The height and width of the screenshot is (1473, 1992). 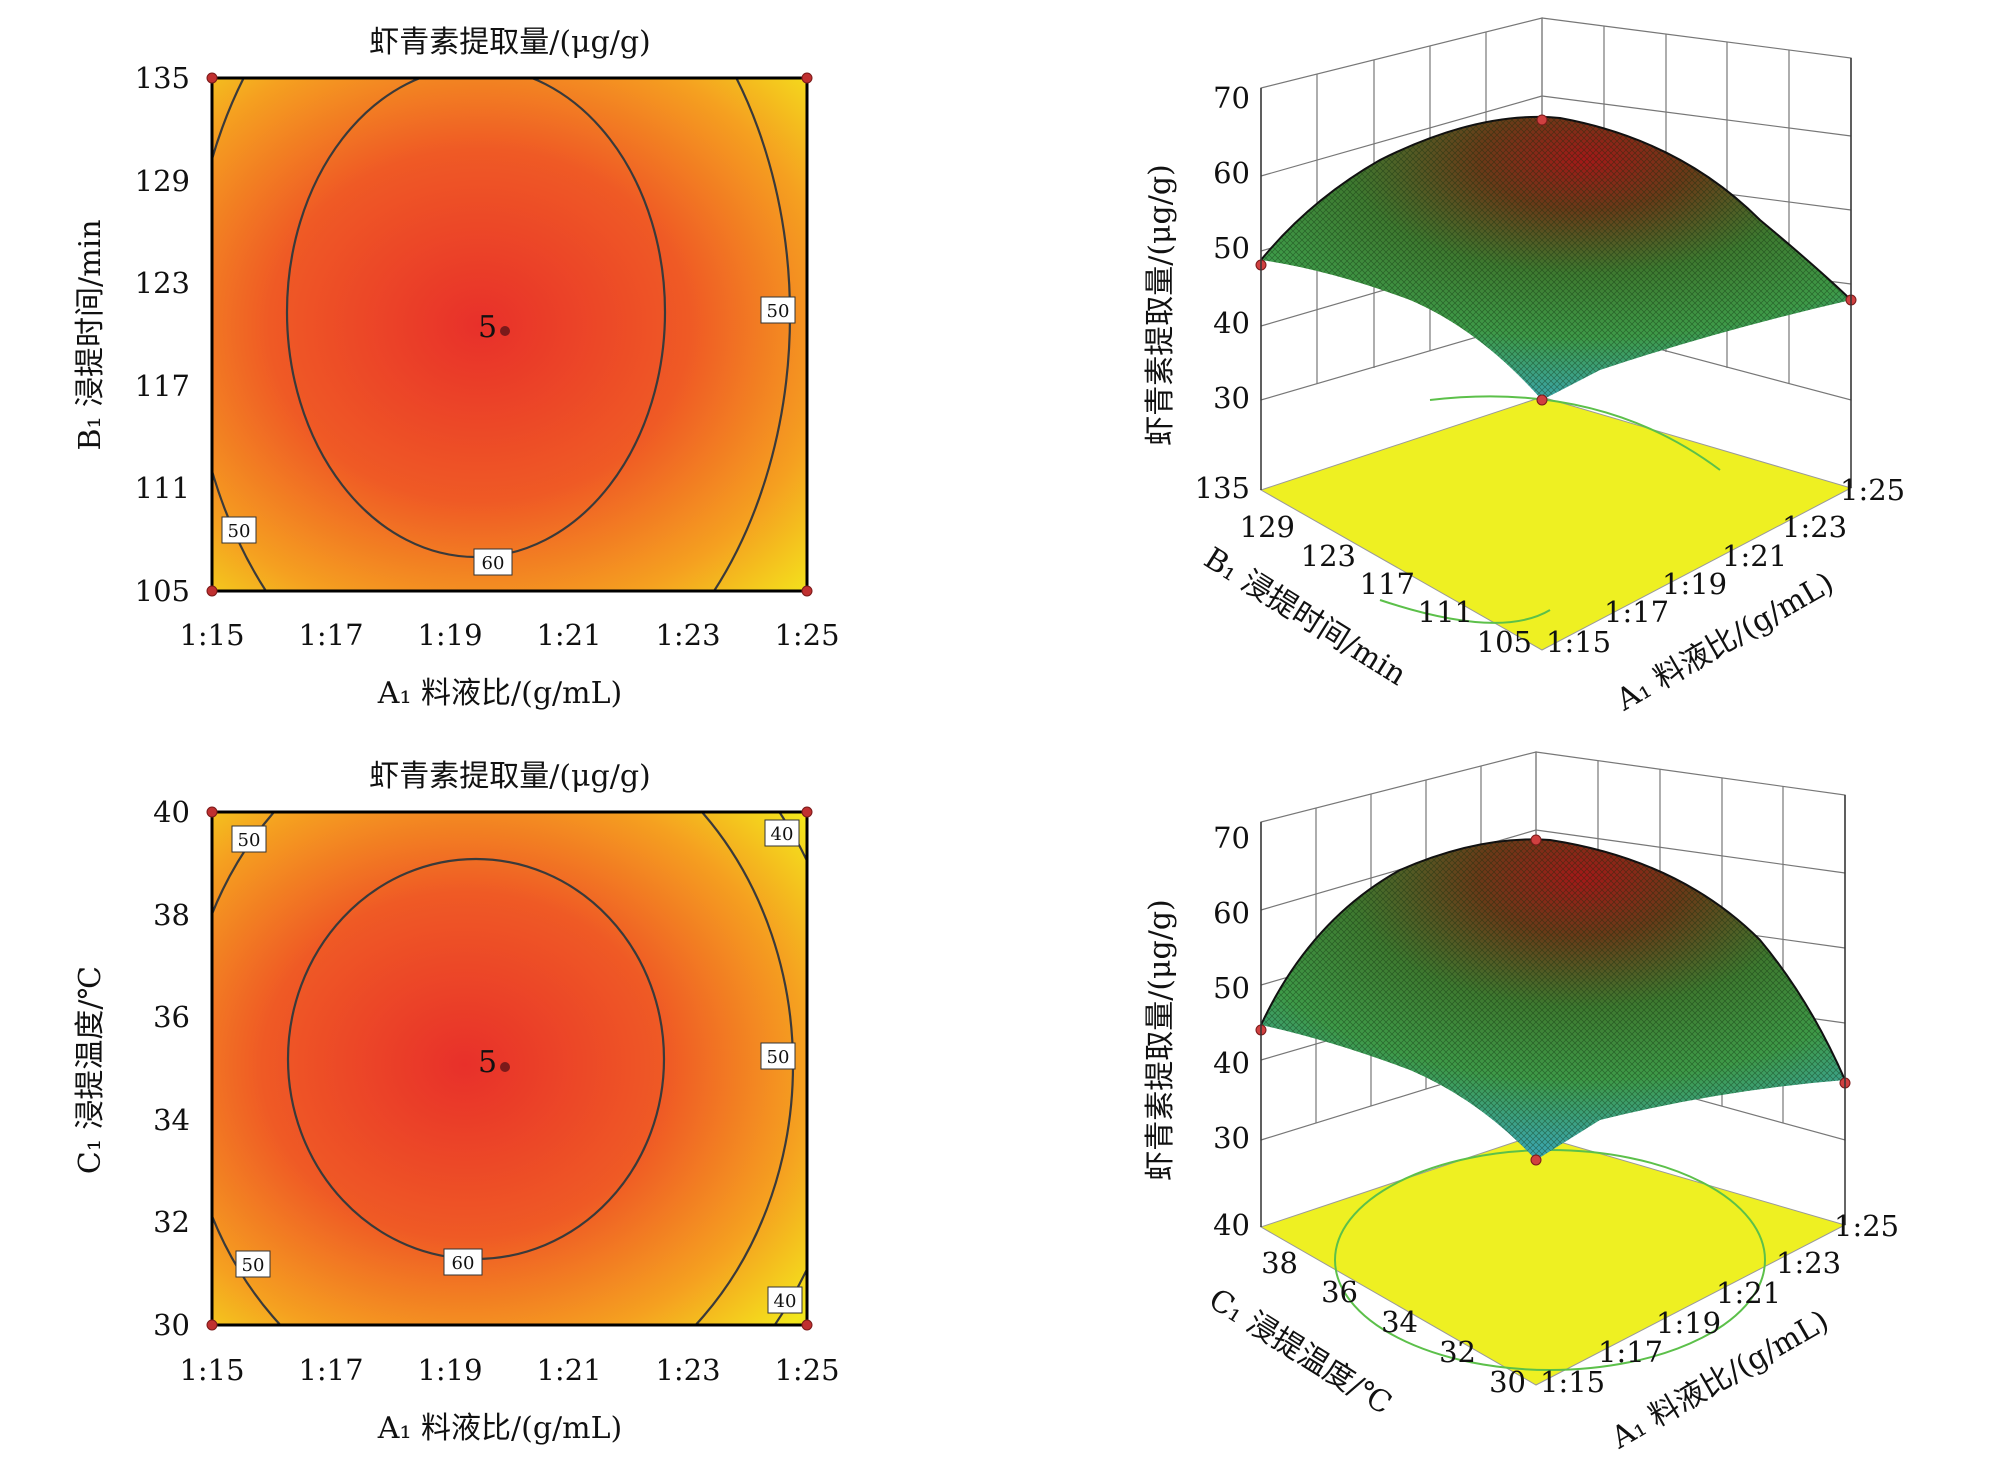 I want to click on y-tick-label: 129, so click(x=1267, y=527).